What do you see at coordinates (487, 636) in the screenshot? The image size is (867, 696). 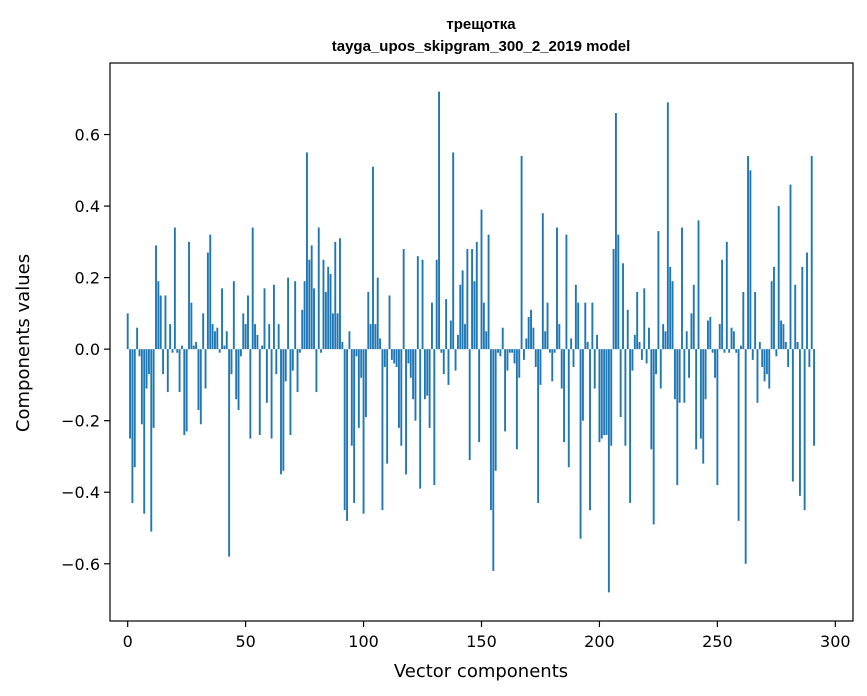 I see `x-axis: 0 50 100 150 200 250 300` at bounding box center [487, 636].